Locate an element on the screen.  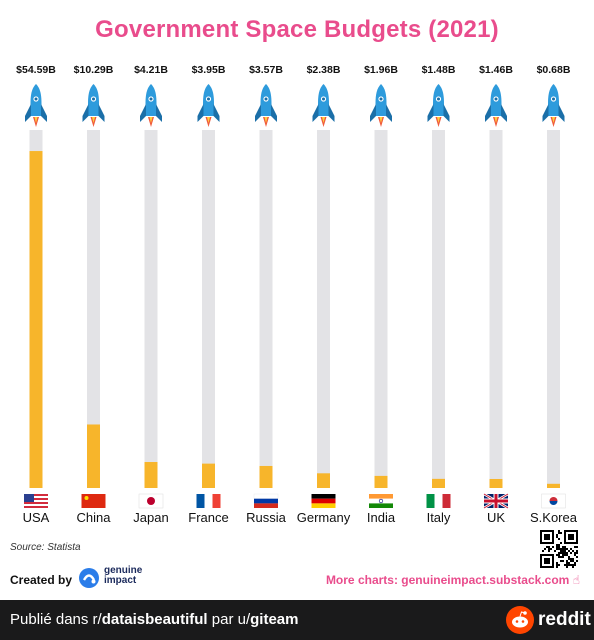
value-label: $4.21B is located at coordinates (151, 70).